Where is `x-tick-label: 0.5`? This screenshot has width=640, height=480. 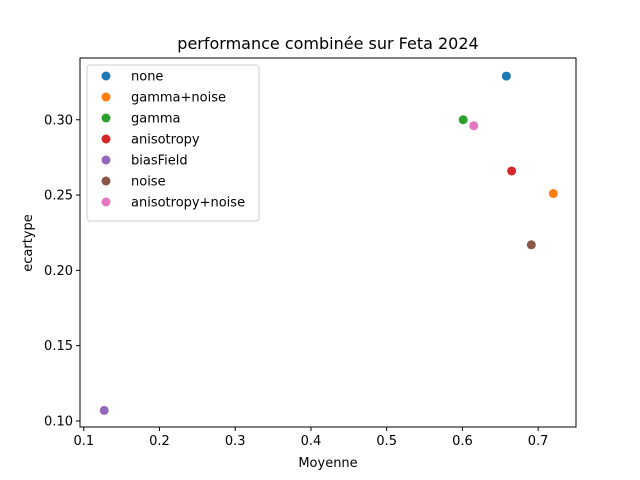 x-tick-label: 0.5 is located at coordinates (386, 441).